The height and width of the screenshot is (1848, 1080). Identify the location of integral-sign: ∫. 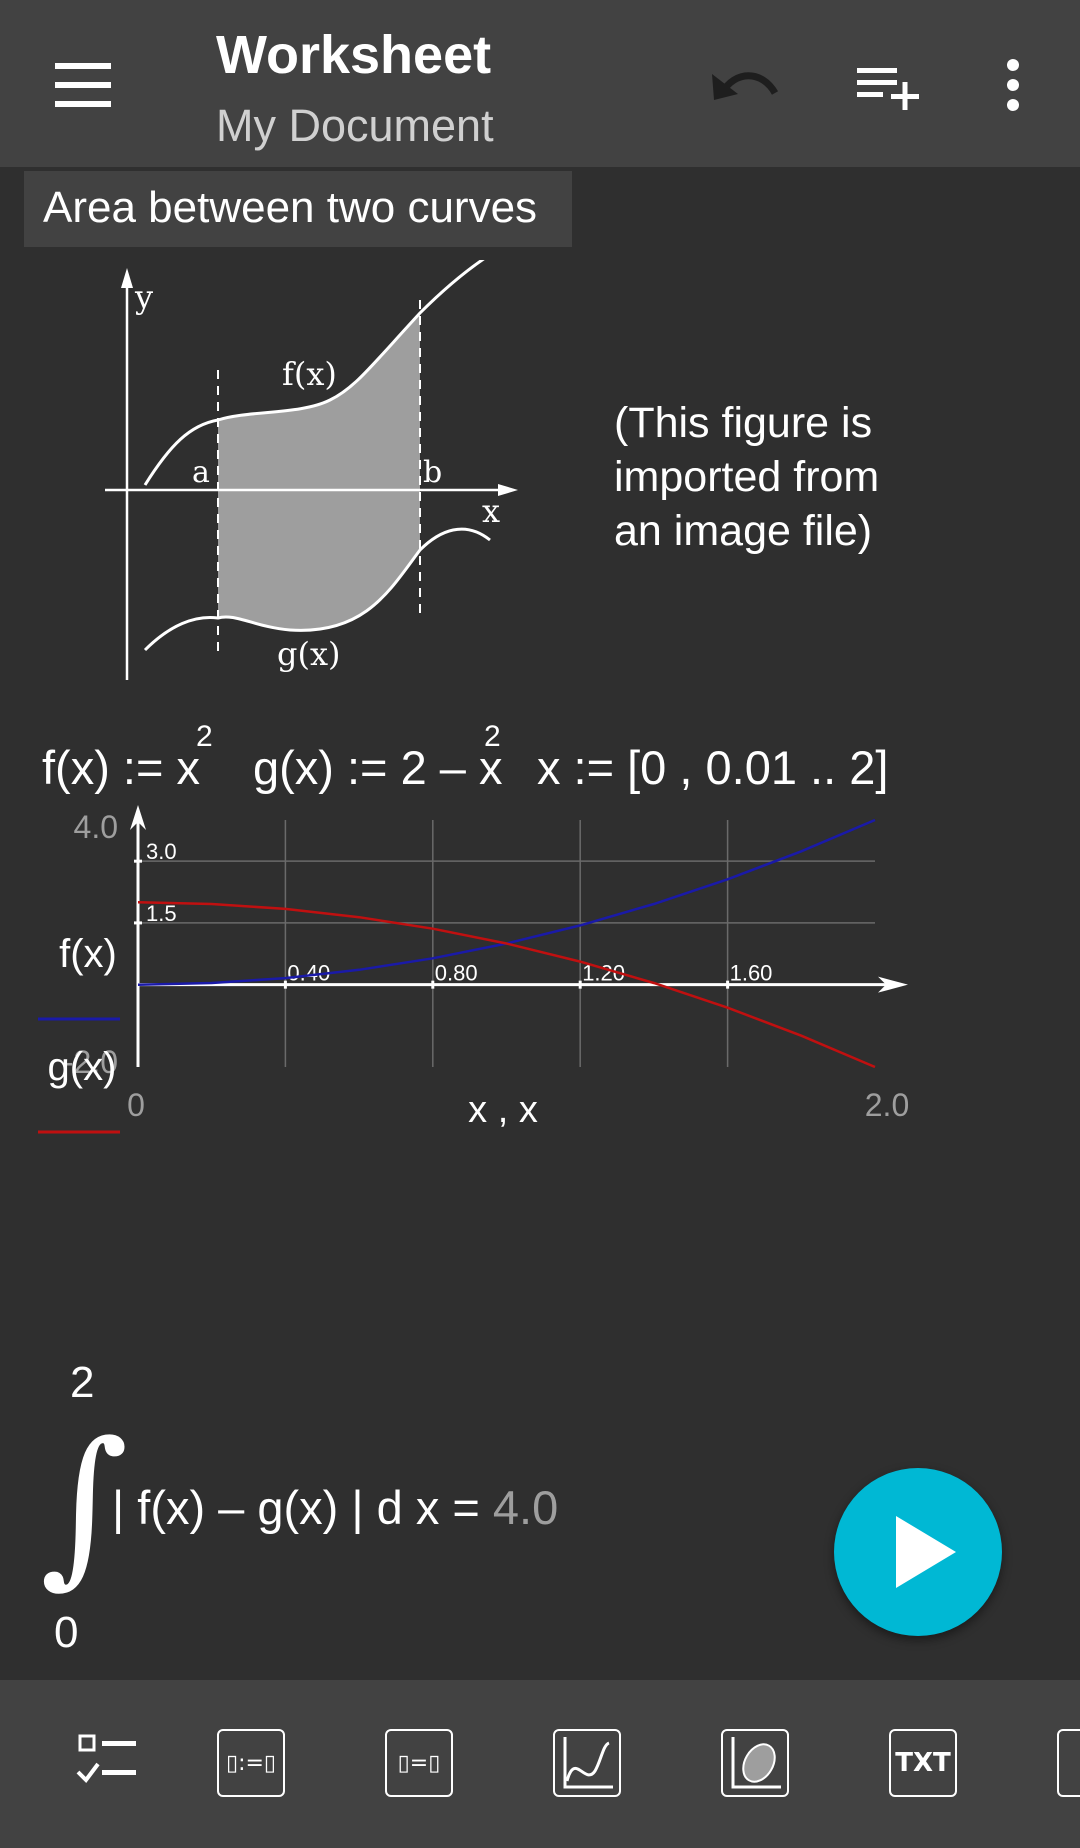
(84, 1505).